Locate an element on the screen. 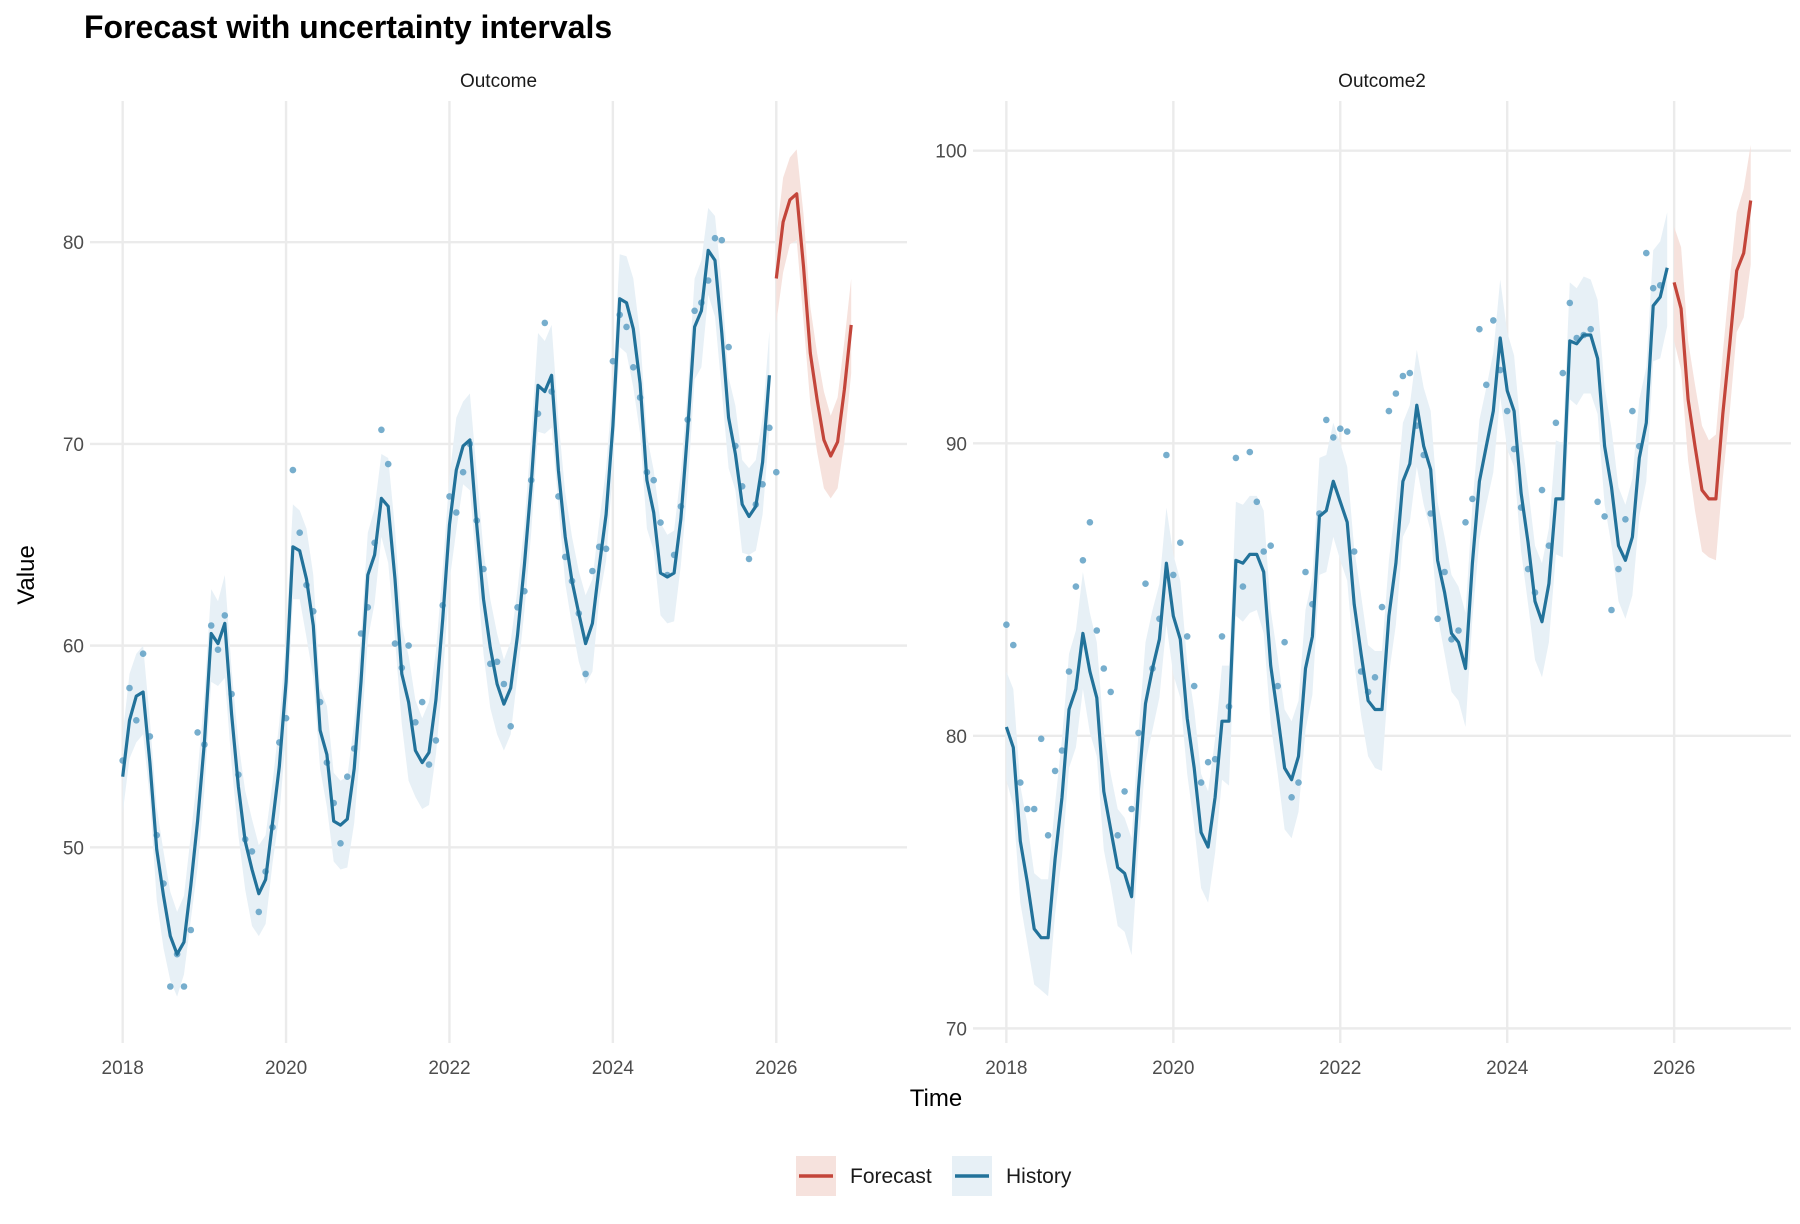  x-tick-label: 2018 is located at coordinates (123, 1068).